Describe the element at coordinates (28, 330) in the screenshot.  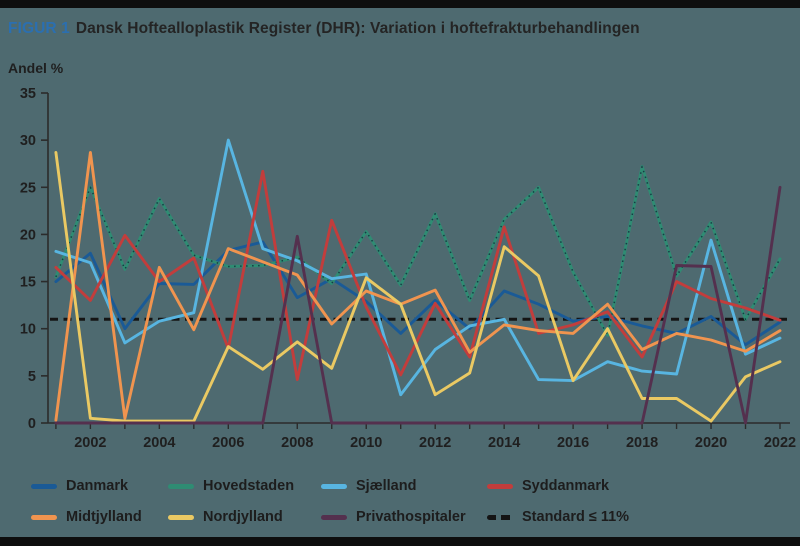
I see `y-axis-tick-label: 10` at that location.